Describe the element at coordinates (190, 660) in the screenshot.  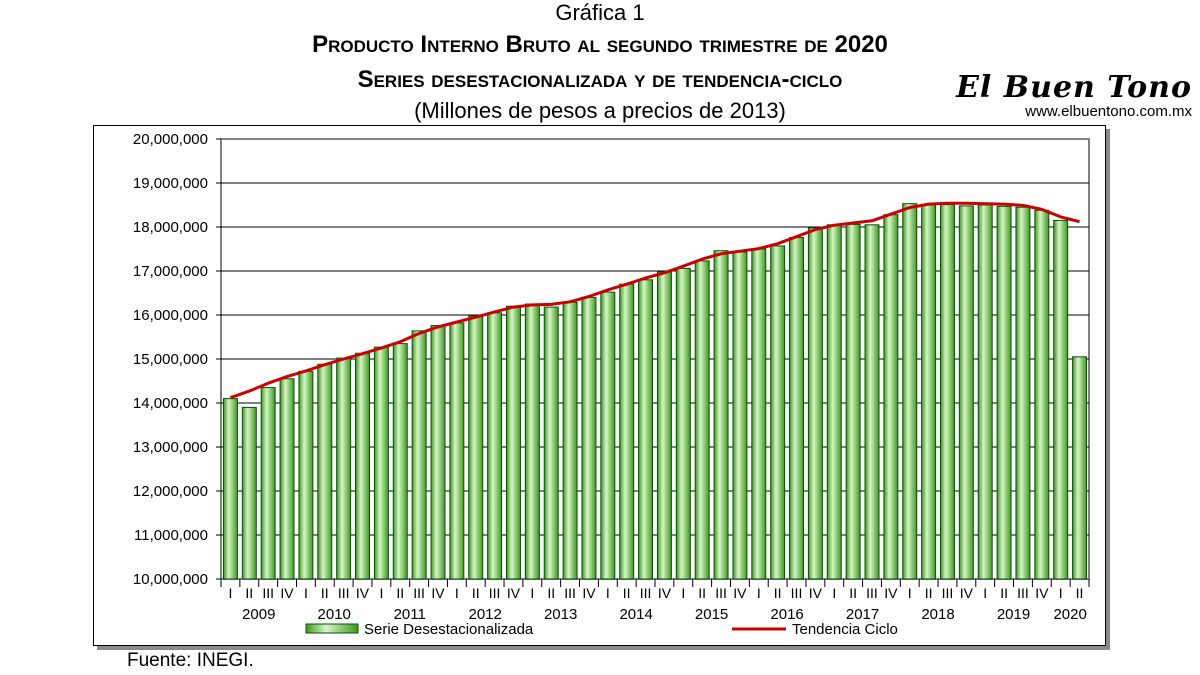
I see `source-note: Fuente: INEGI.` at that location.